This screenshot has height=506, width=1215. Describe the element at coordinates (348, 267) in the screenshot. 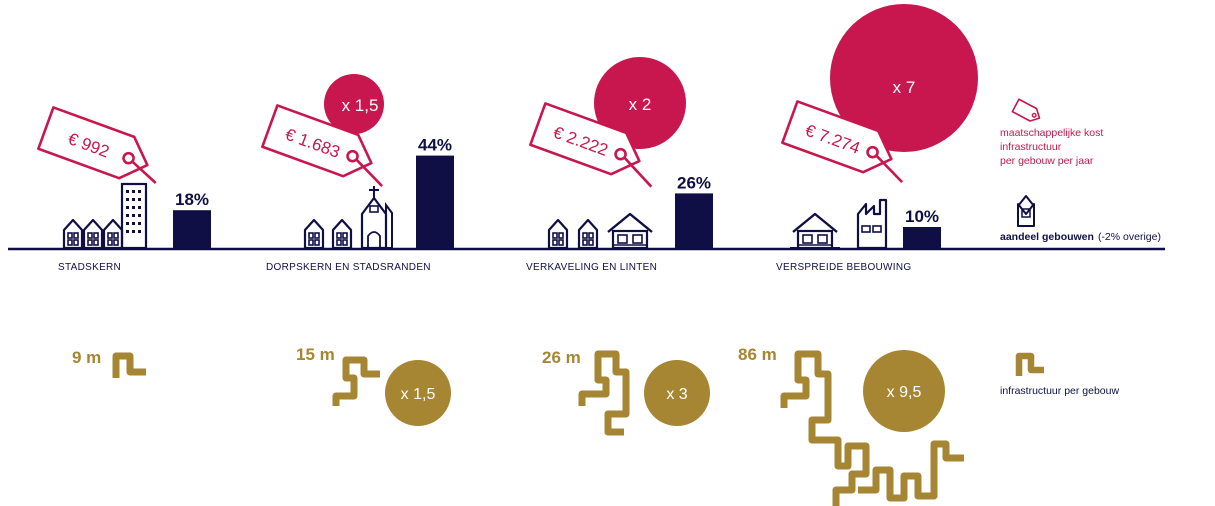

I see `category-label: DORPSKERN EN STADSRANDEN` at that location.